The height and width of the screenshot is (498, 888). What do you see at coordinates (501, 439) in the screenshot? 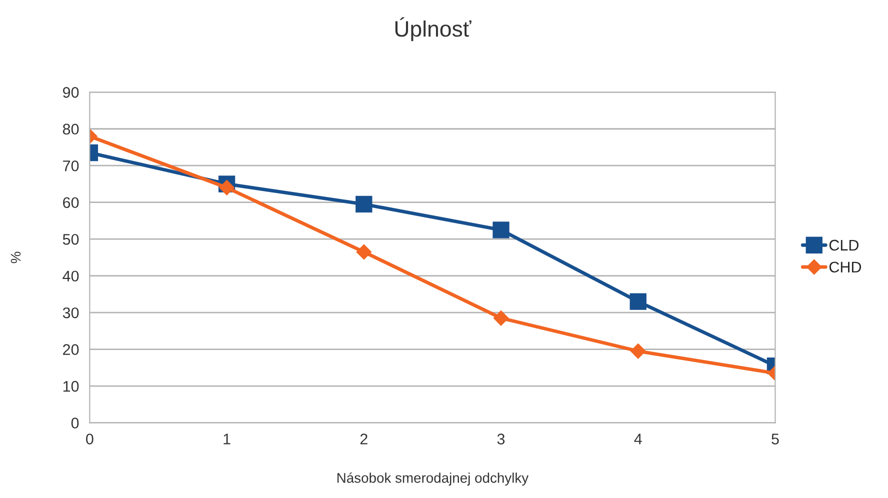
I see `x-tick-label: 3` at bounding box center [501, 439].